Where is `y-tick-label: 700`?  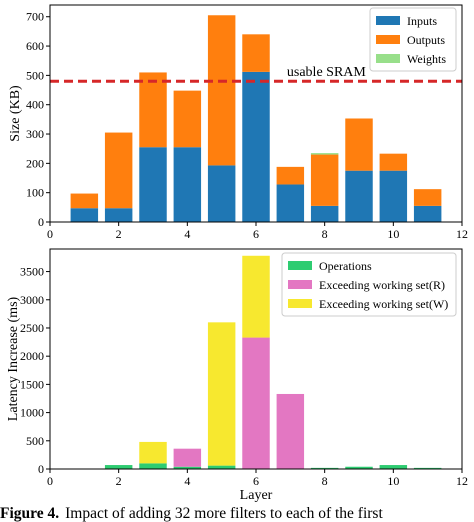 y-tick-label: 700 is located at coordinates (35, 17).